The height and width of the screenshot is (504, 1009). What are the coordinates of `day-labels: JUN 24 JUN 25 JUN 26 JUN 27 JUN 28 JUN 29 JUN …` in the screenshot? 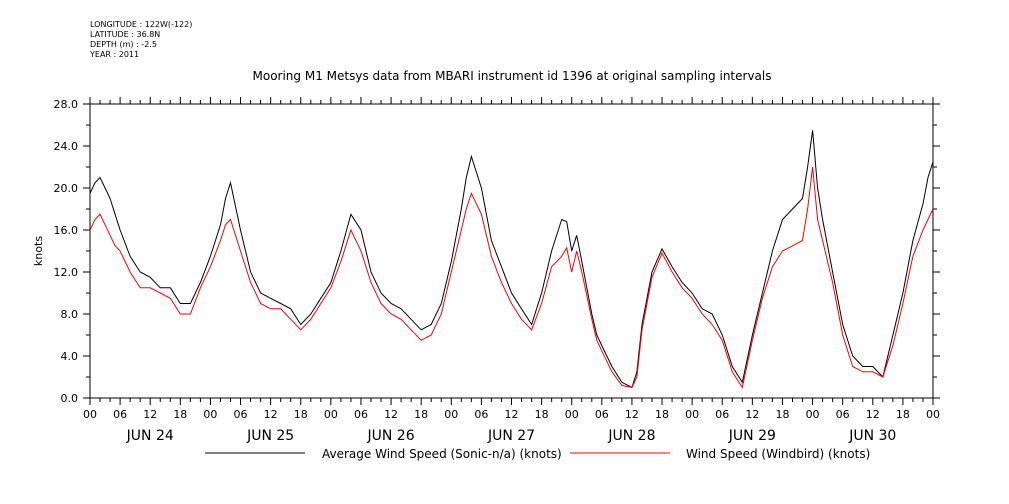 It's located at (511, 436).